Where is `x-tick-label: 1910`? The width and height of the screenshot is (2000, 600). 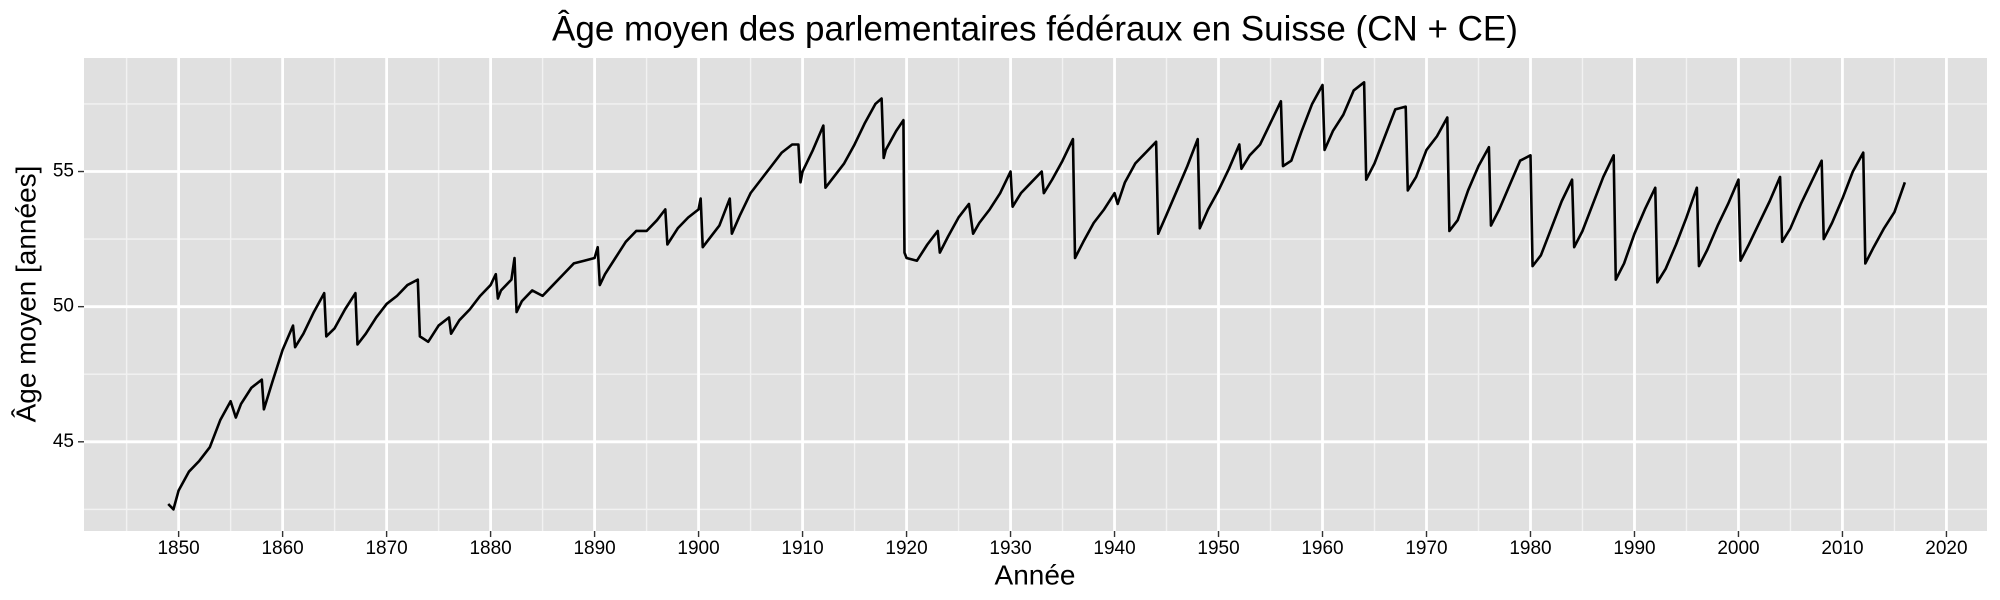
x-tick-label: 1910 is located at coordinates (802, 548).